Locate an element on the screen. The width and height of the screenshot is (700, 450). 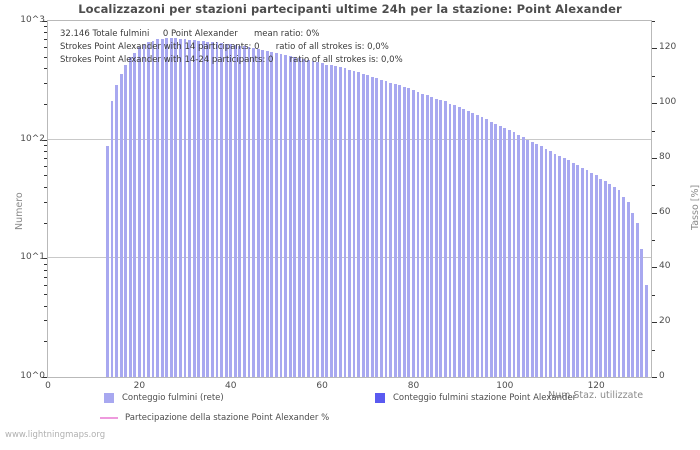
y-tick-left-label: 10^3 is located at coordinates (32, 20).